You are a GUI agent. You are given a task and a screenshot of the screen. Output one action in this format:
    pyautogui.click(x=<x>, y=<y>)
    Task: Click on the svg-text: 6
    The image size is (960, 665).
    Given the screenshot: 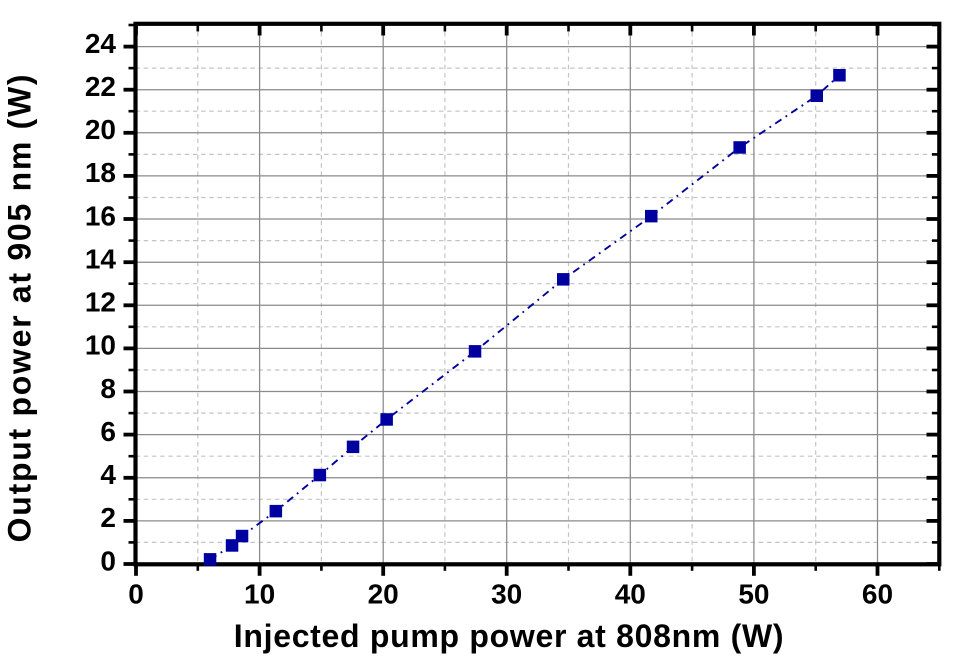 What is the action you would take?
    pyautogui.click(x=108, y=431)
    